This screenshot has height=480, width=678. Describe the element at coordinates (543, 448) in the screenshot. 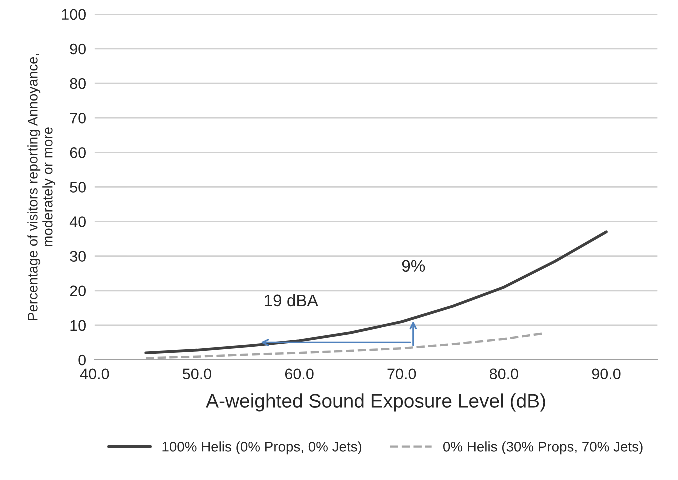

I see `legend-label: 0% Helis (30% Props, 70% Jets)` at that location.